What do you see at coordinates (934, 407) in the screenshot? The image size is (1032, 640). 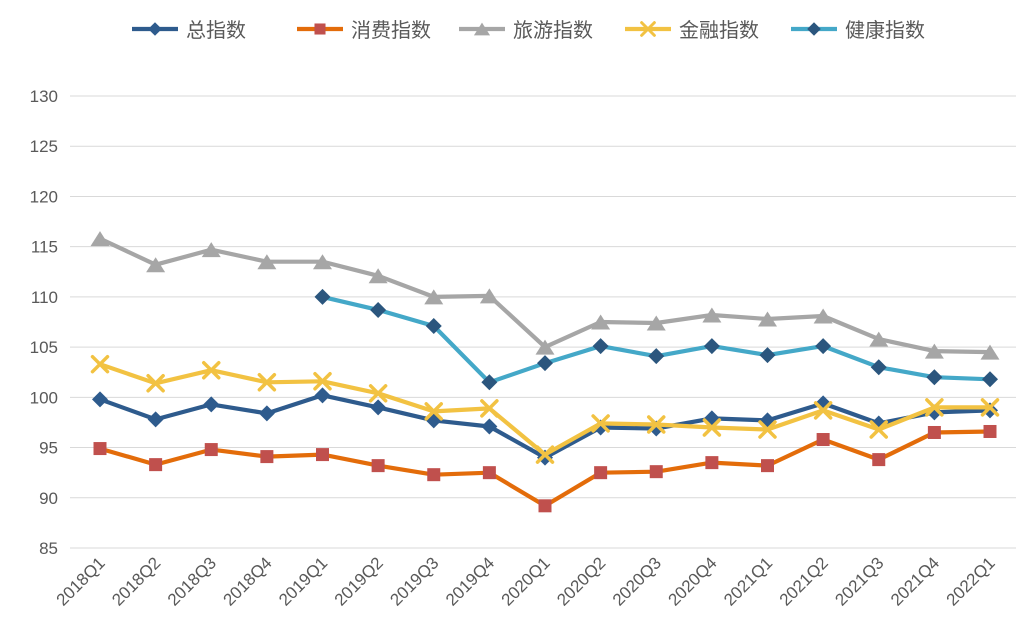 I see `finance-index-point-2021Q4` at bounding box center [934, 407].